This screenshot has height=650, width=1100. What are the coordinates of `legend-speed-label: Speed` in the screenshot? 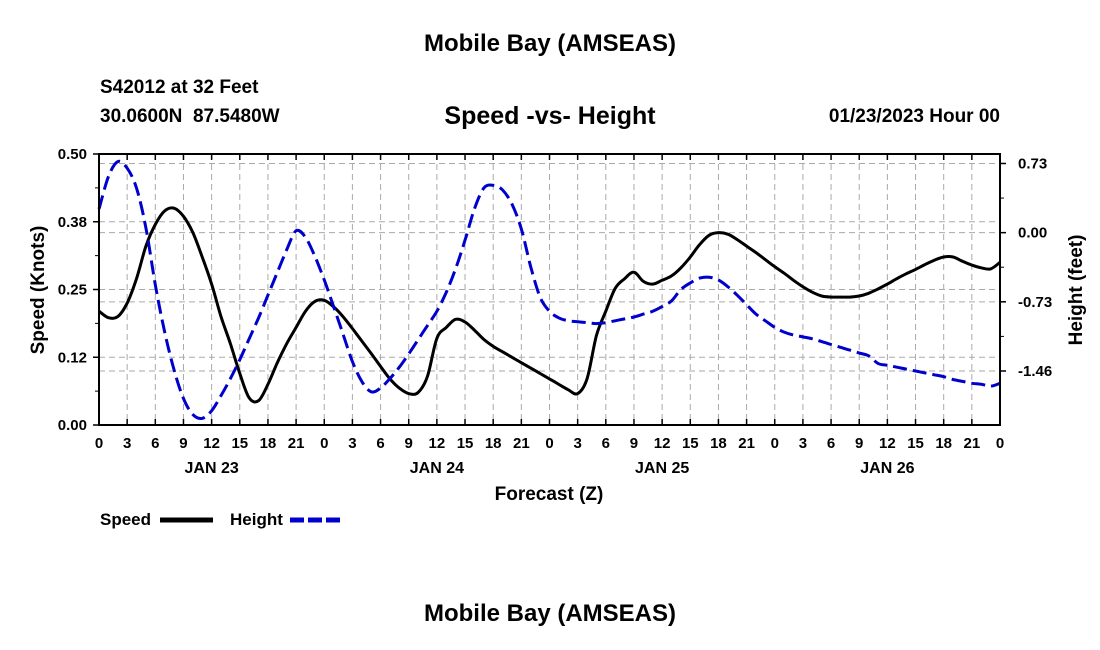 It's located at (125, 519).